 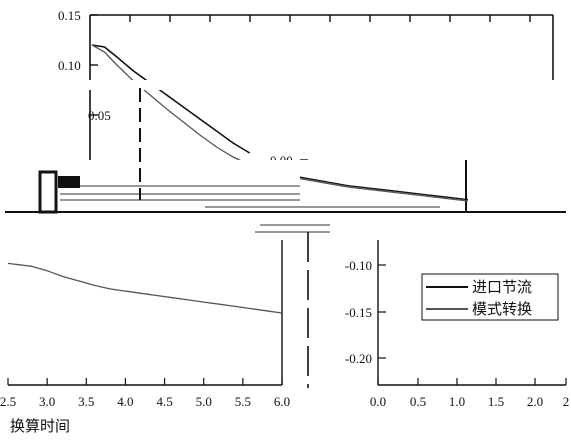 I want to click on y-tick-label: 0.05, so click(x=99, y=115).